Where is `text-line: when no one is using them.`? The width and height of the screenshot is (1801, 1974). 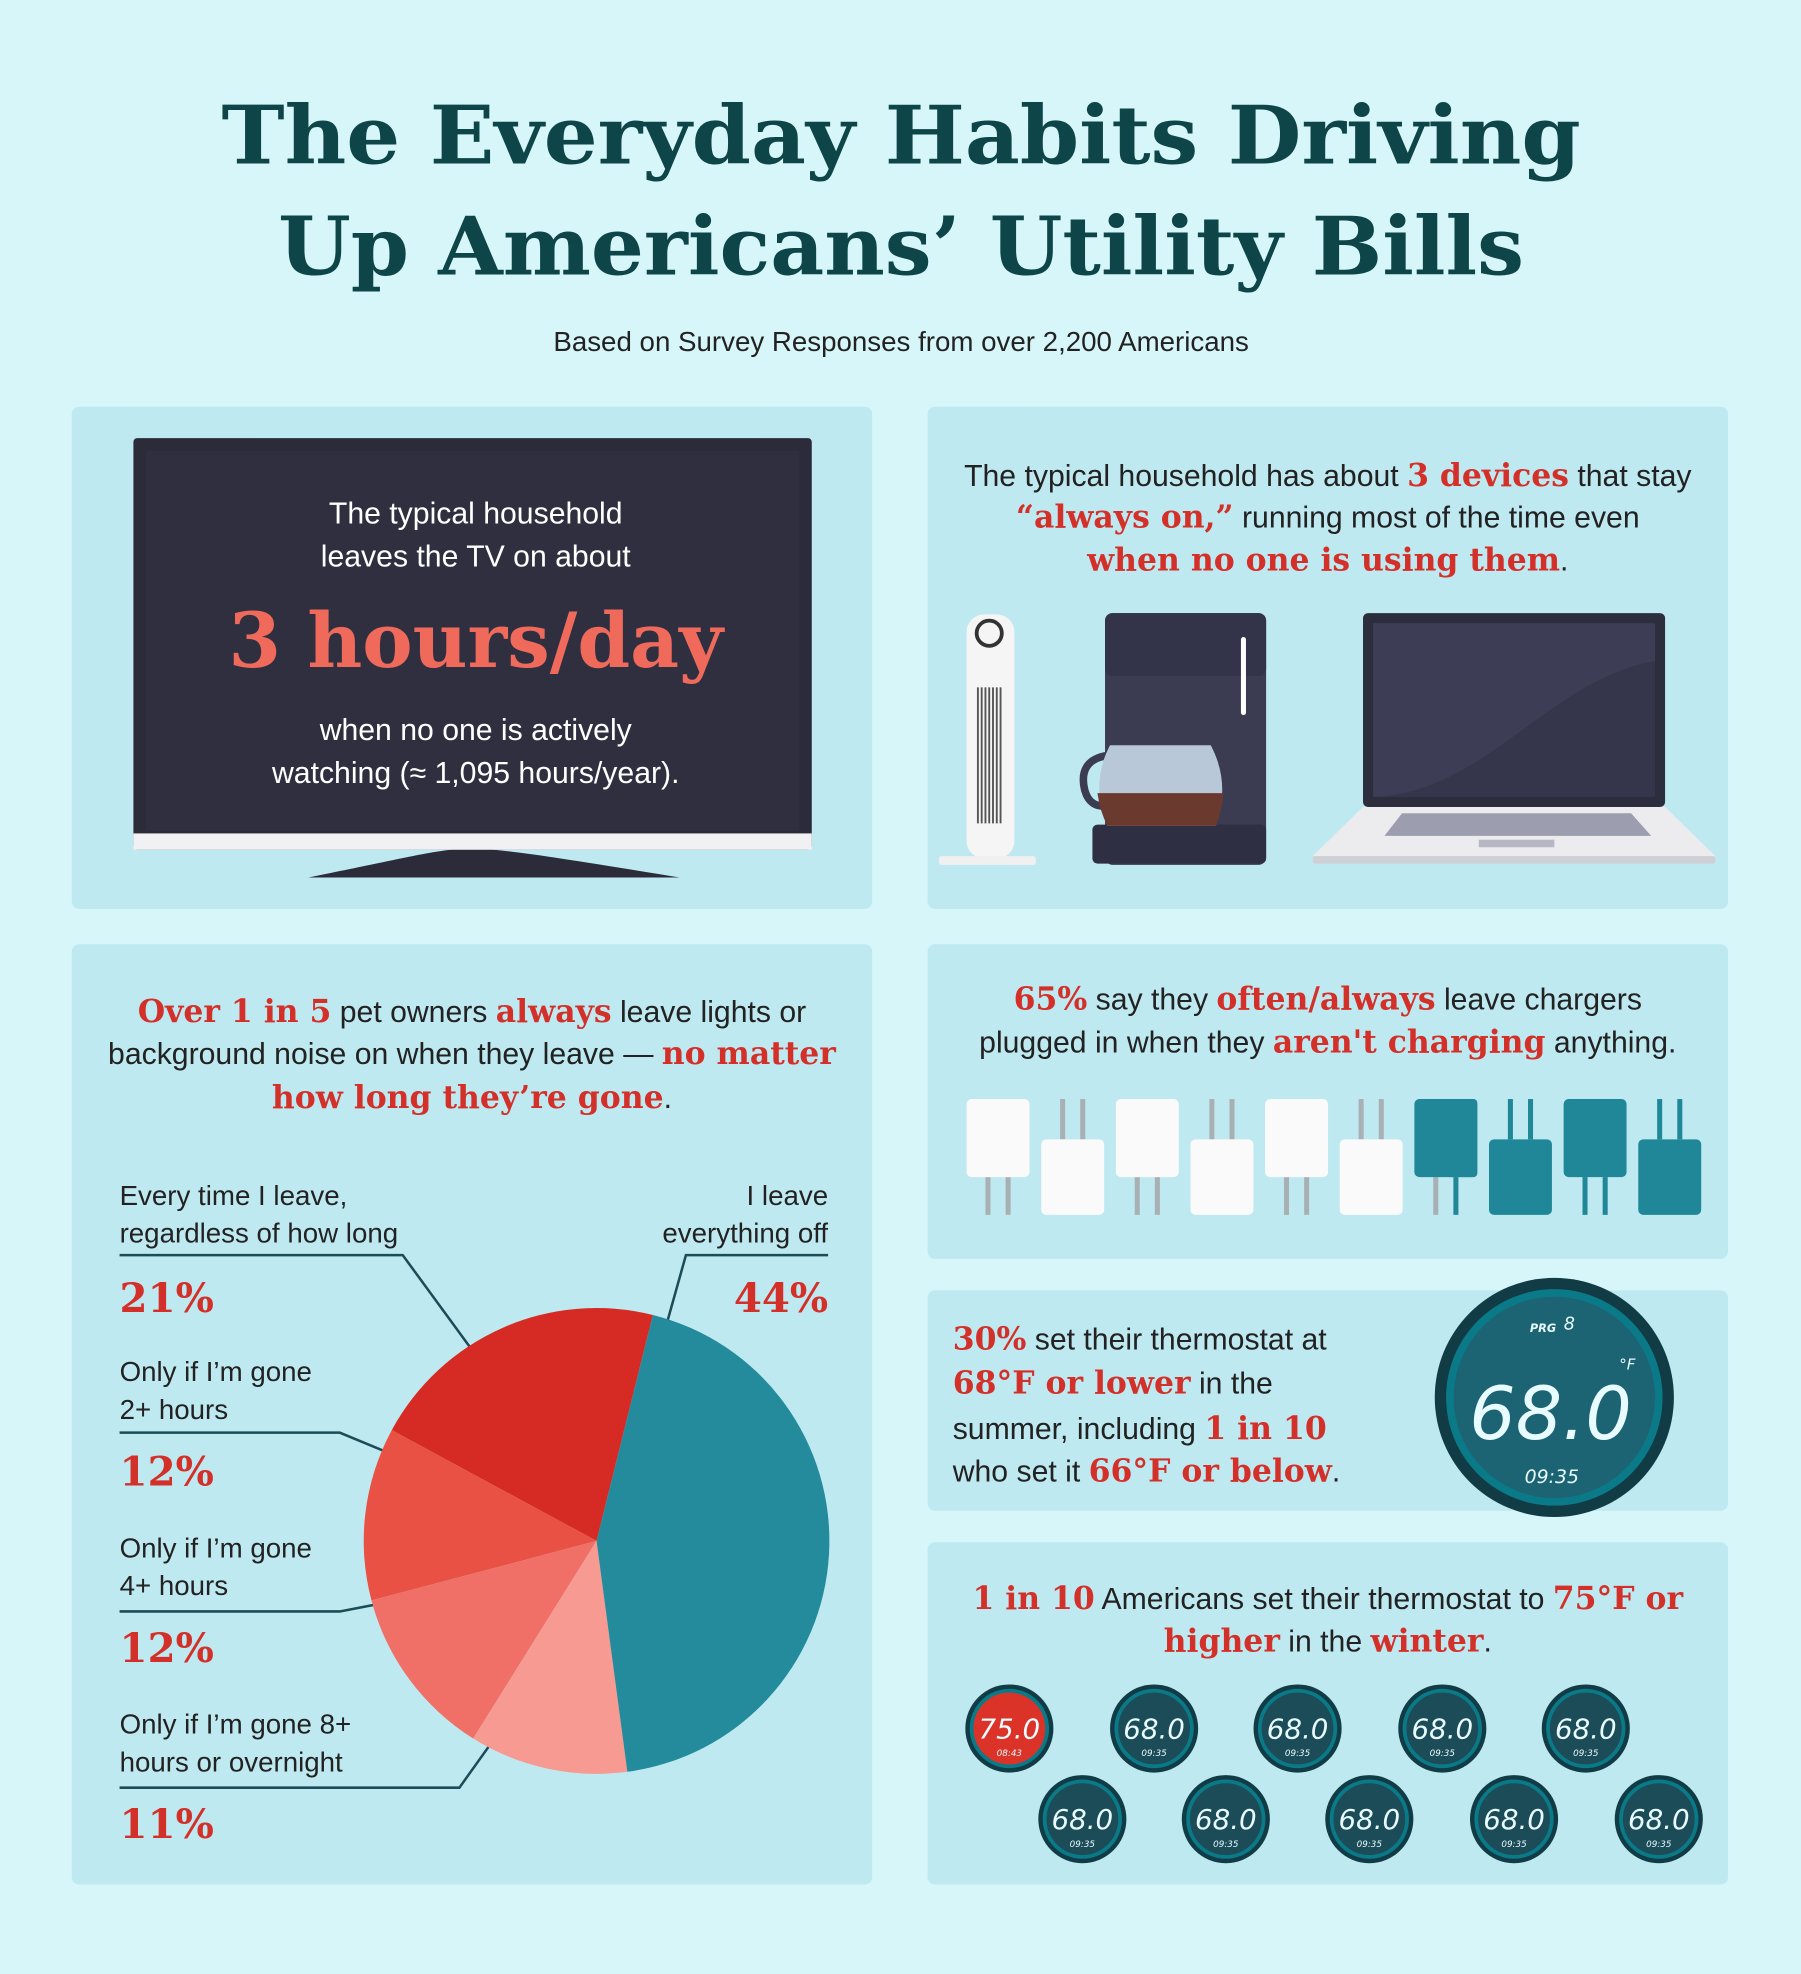
text-line: when no one is using them. is located at coordinates (1327, 559).